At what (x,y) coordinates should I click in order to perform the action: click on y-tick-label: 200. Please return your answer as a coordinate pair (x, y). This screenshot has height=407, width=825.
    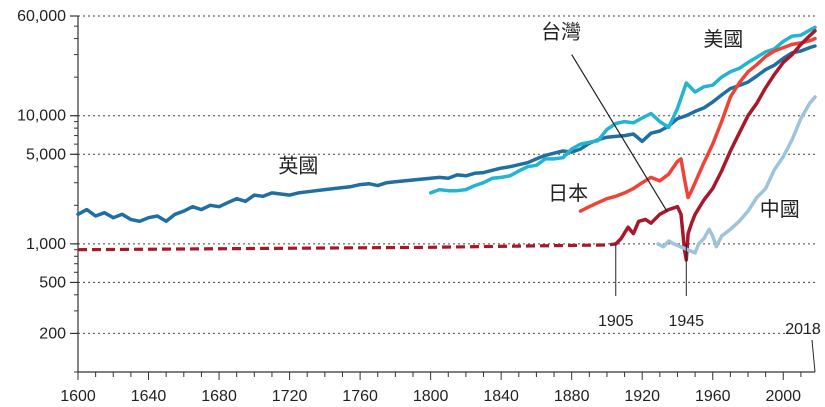
    Looking at the image, I should click on (52, 333).